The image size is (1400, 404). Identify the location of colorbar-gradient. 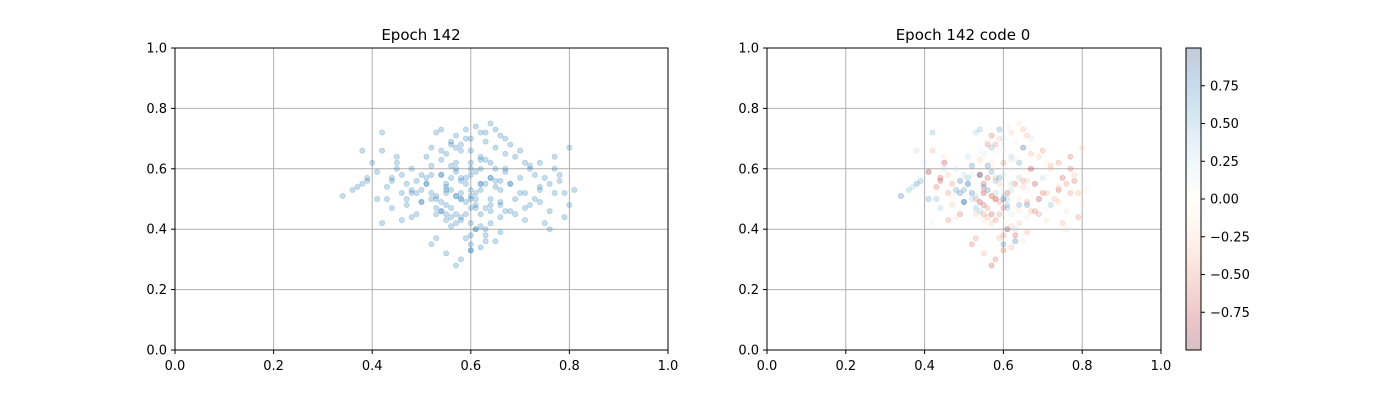
(1193, 199).